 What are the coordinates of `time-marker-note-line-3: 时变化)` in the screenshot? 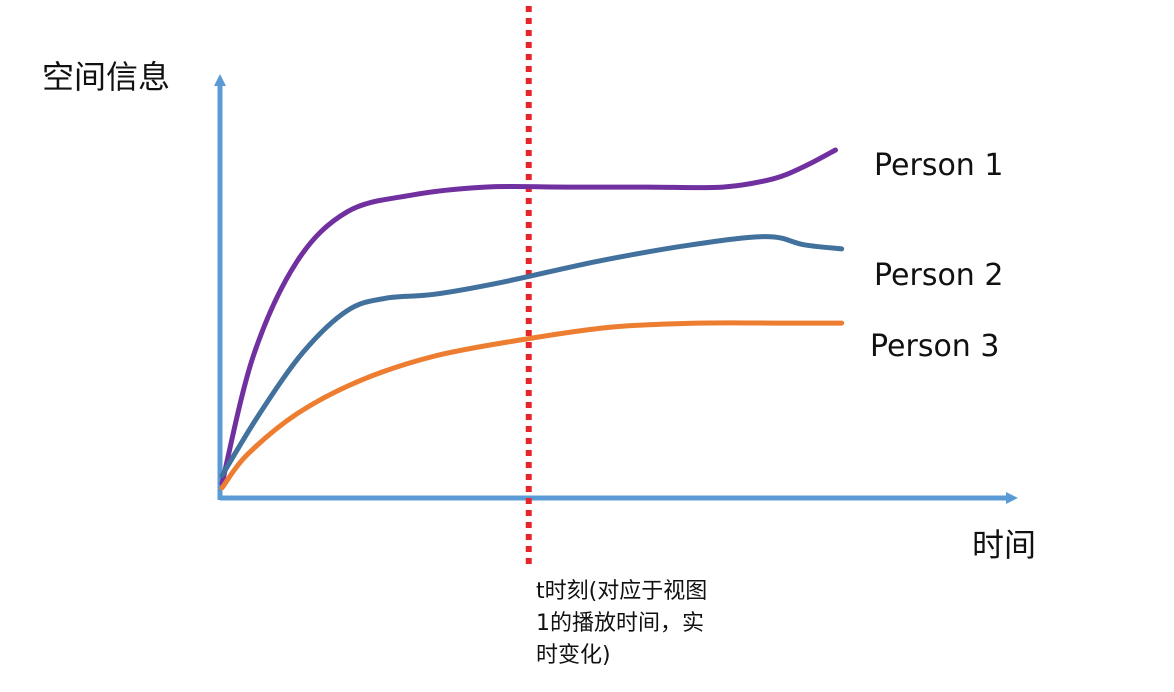 It's located at (573, 655).